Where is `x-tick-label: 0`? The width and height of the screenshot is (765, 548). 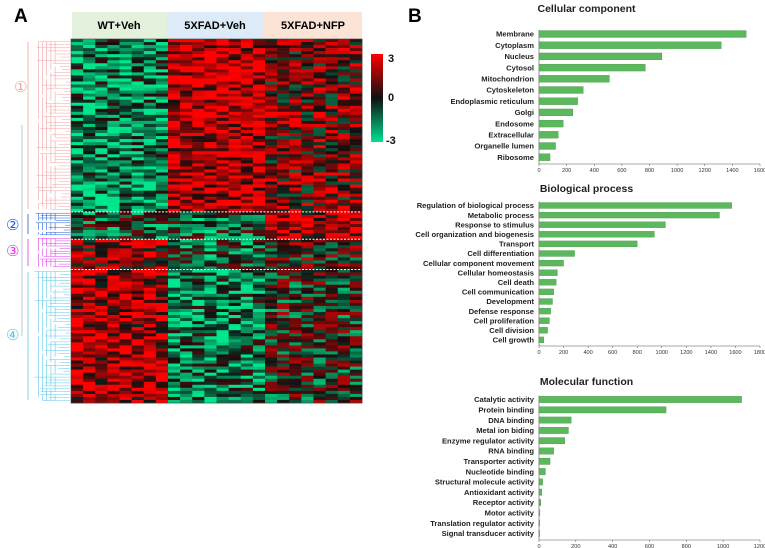 x-tick-label: 0 is located at coordinates (538, 353).